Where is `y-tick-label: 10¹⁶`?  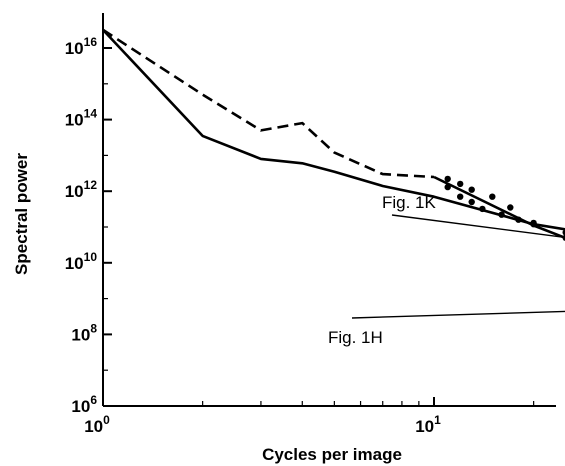 y-tick-label: 10¹⁶ is located at coordinates (81, 46).